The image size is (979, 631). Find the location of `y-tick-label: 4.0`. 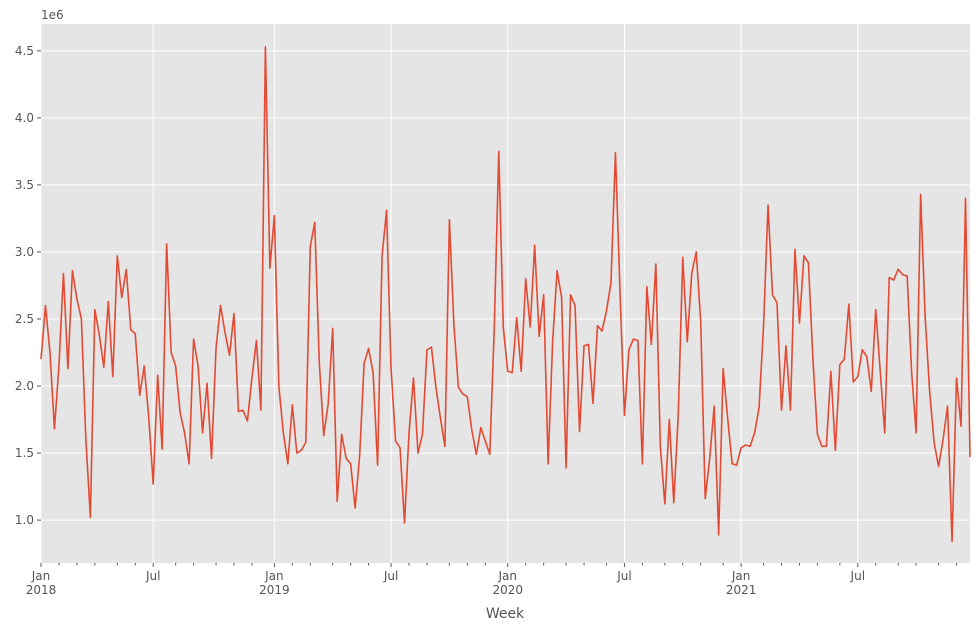

y-tick-label: 4.0 is located at coordinates (24, 118).